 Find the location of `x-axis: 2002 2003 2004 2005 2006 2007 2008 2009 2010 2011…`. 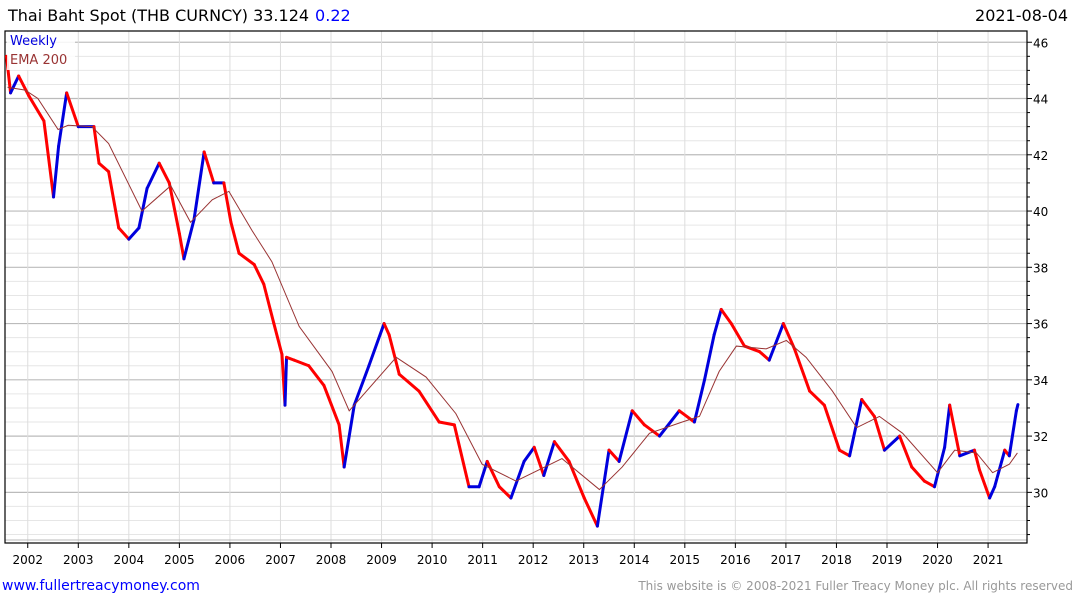

x-axis: 2002 2003 2004 2005 2006 2007 2008 2009 2010 2011… is located at coordinates (507, 555).